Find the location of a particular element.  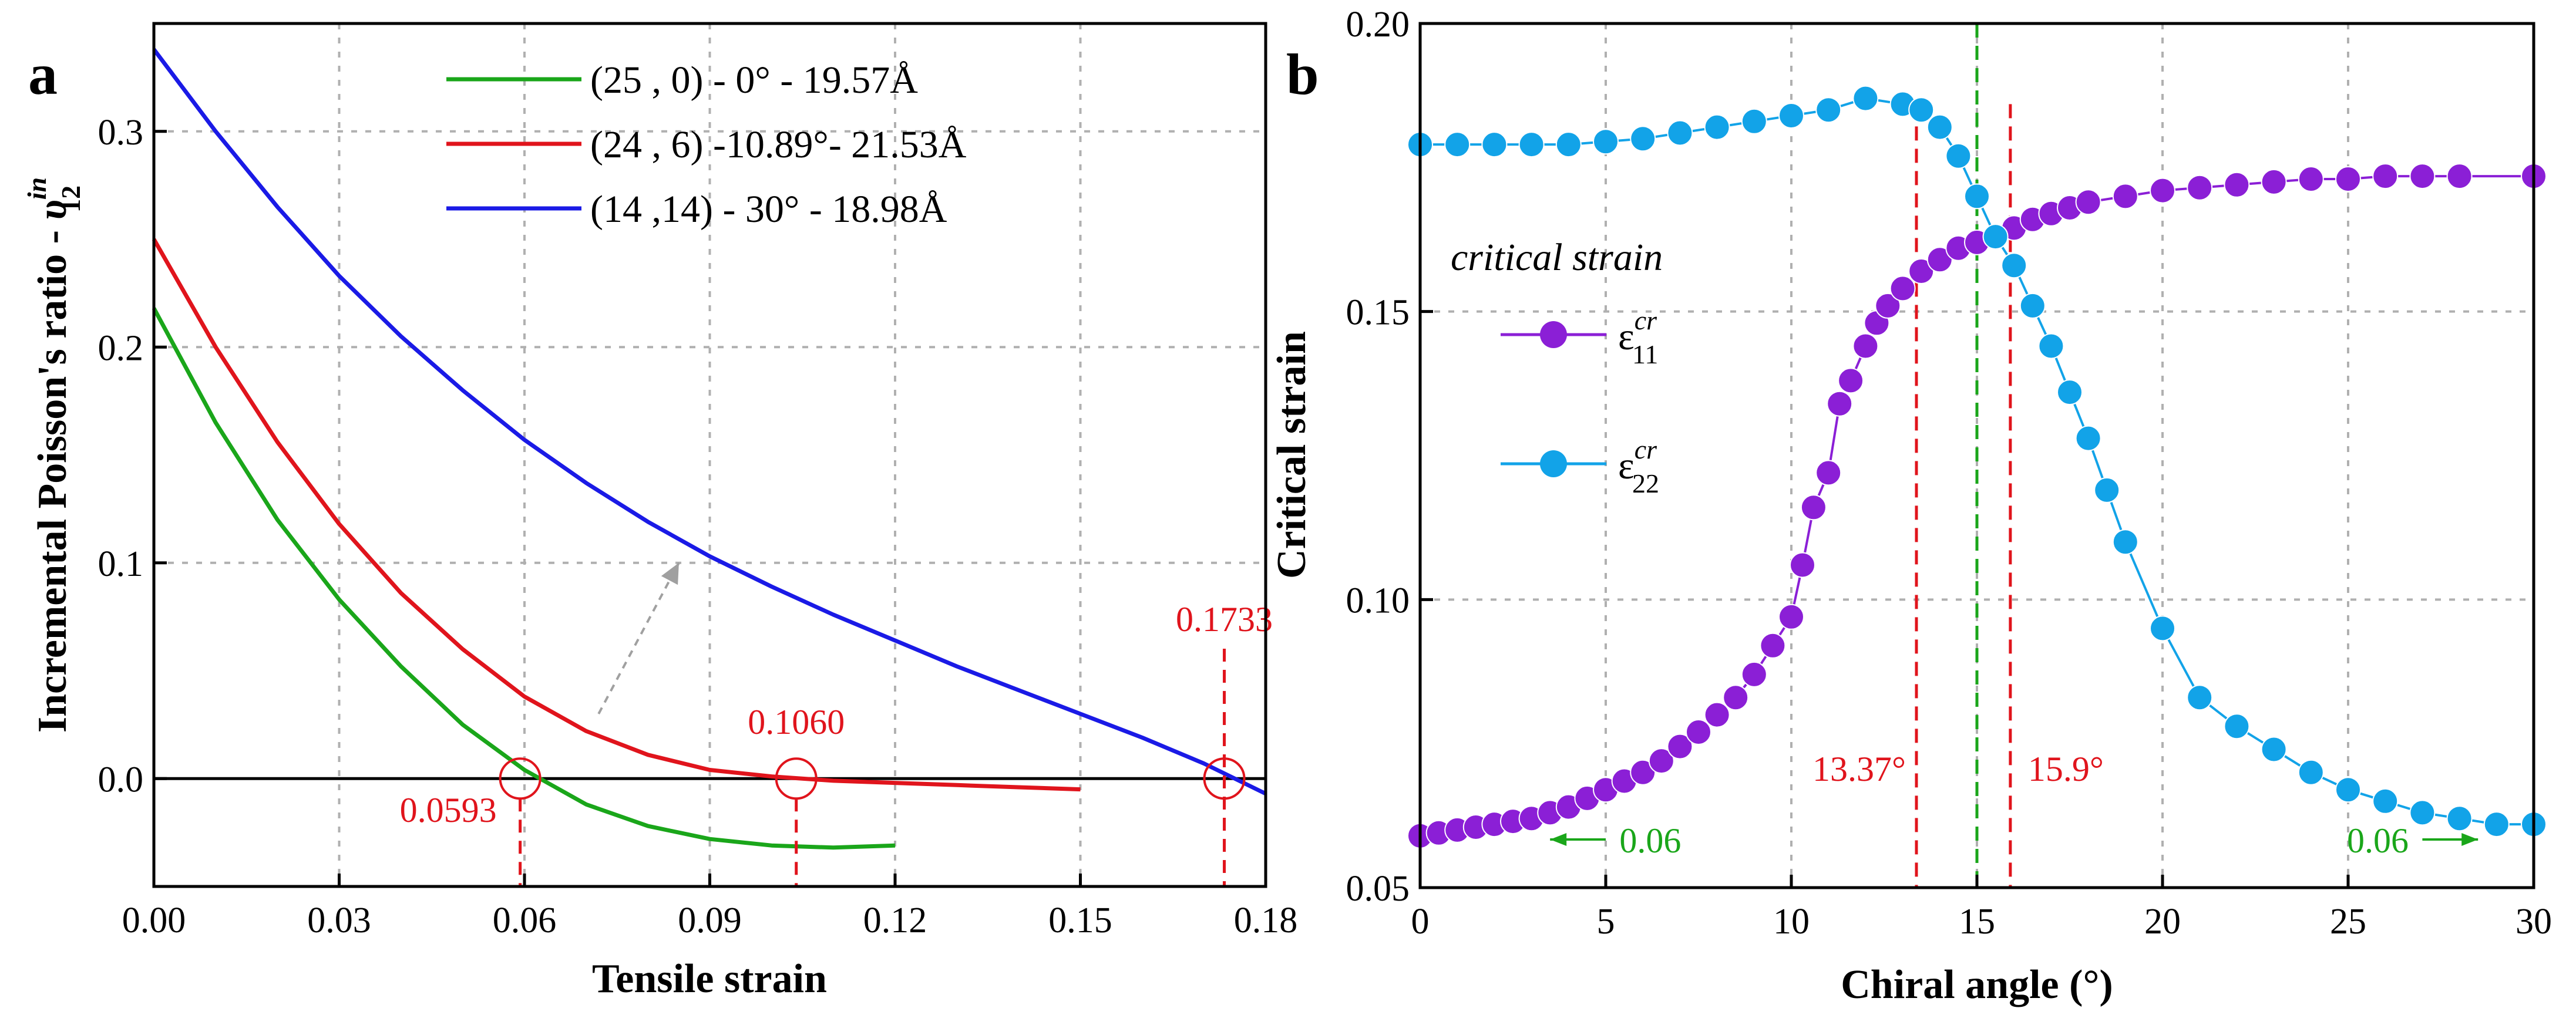

p1-xtick-label-2: 10 is located at coordinates (1792, 922).